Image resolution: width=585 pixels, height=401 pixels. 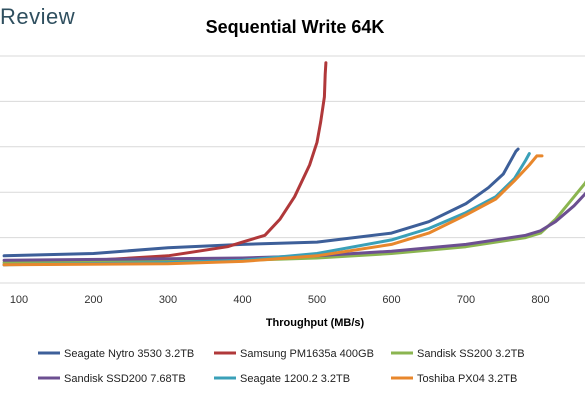 I want to click on brand-logo: Review, so click(x=38, y=16).